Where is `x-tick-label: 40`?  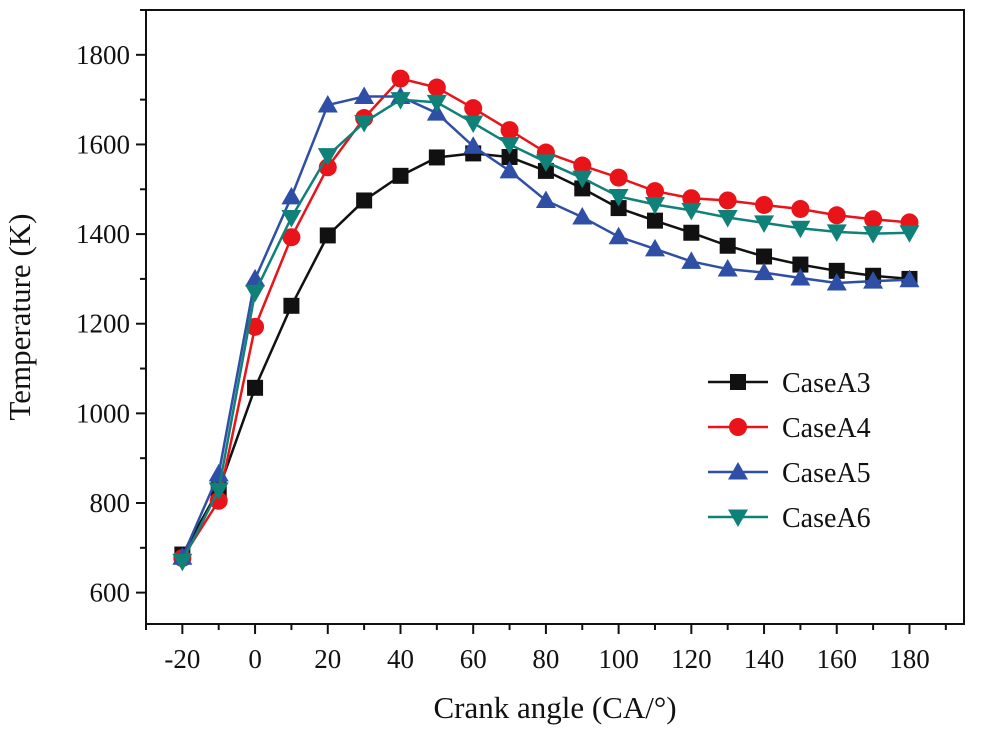
x-tick-label: 40 is located at coordinates (400, 659).